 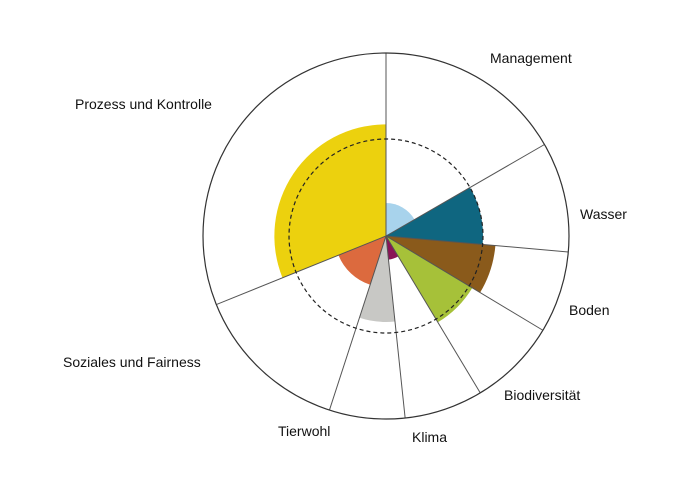 I want to click on spoke-biodiversitaet, so click(x=464, y=283).